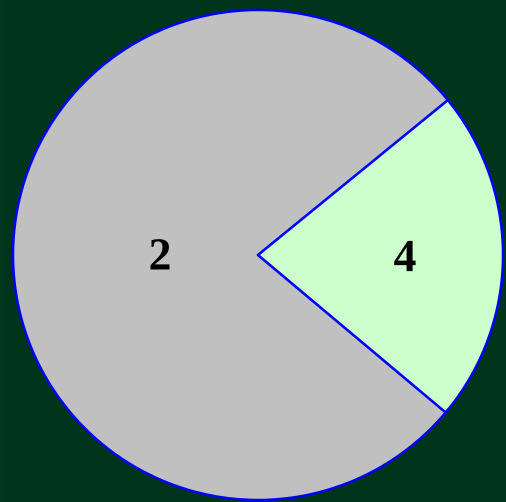 The height and width of the screenshot is (502, 506). I want to click on slice-label: 2, so click(160, 254).